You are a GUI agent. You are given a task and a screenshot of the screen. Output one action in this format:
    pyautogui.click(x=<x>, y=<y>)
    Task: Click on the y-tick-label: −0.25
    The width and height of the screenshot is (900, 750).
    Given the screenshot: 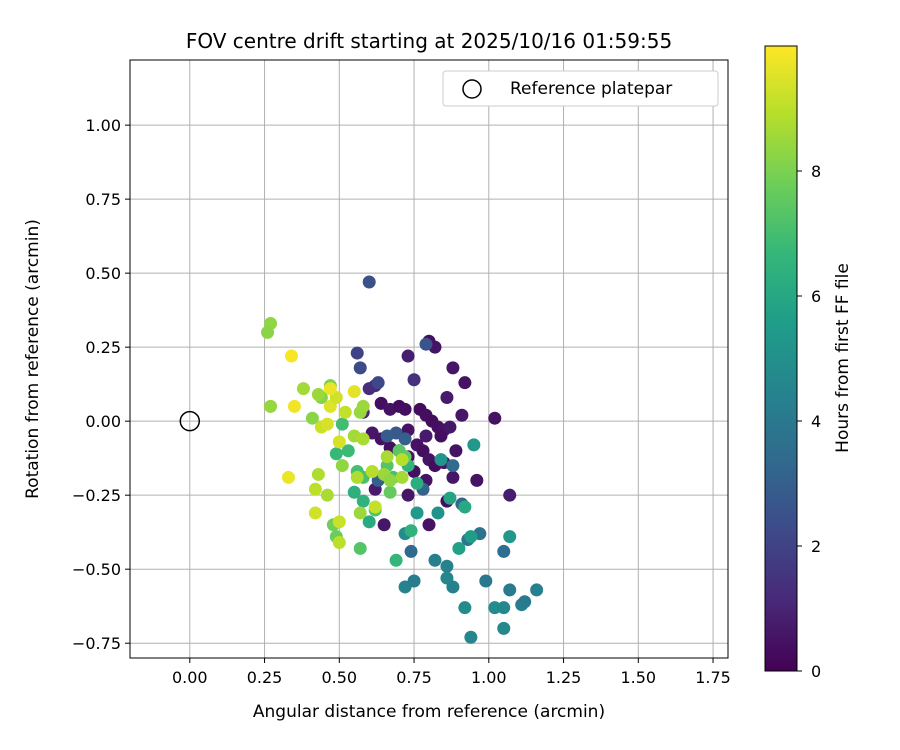 What is the action you would take?
    pyautogui.click(x=96, y=495)
    